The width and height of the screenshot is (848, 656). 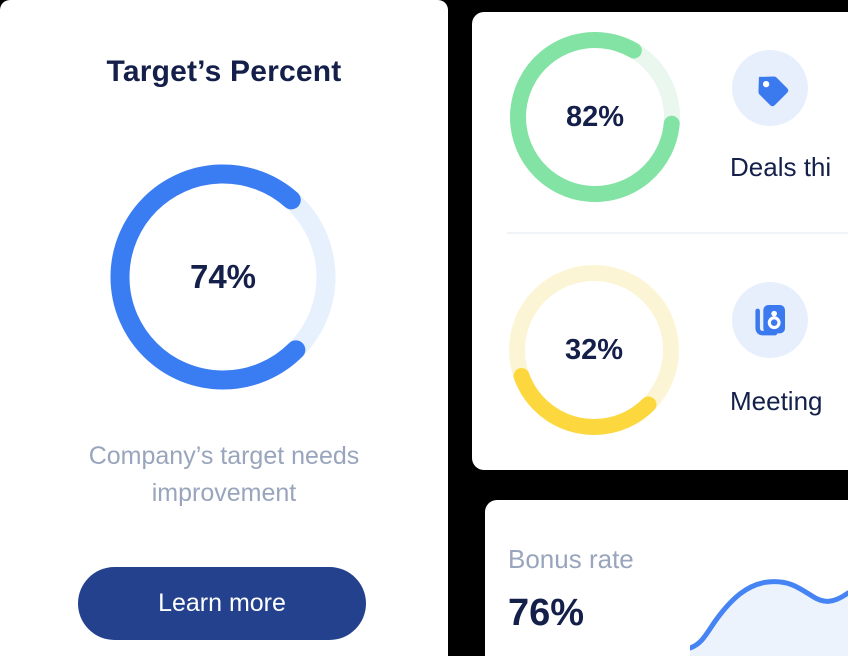 I want to click on target-gauge-svg, so click(x=223, y=277).